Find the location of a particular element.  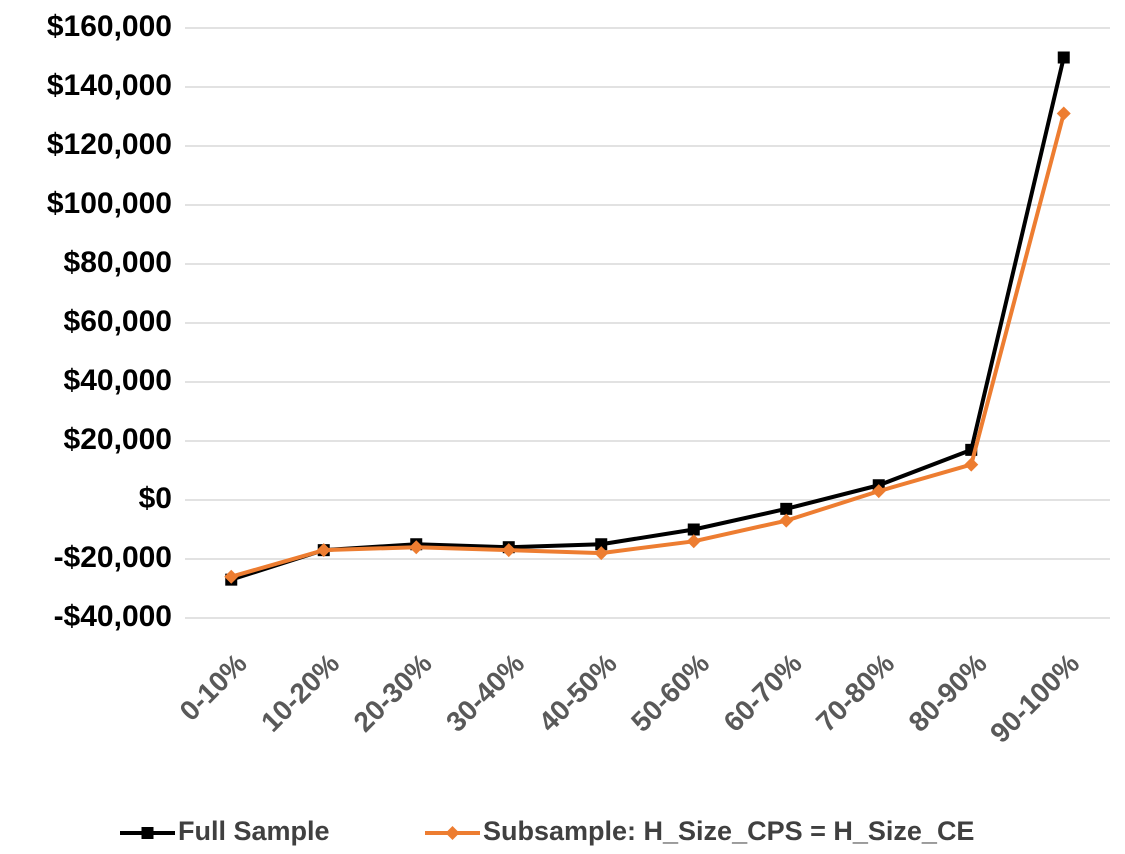

legend-label: Subsample: H_Size_CPS = H_Size_CE is located at coordinates (728, 831).